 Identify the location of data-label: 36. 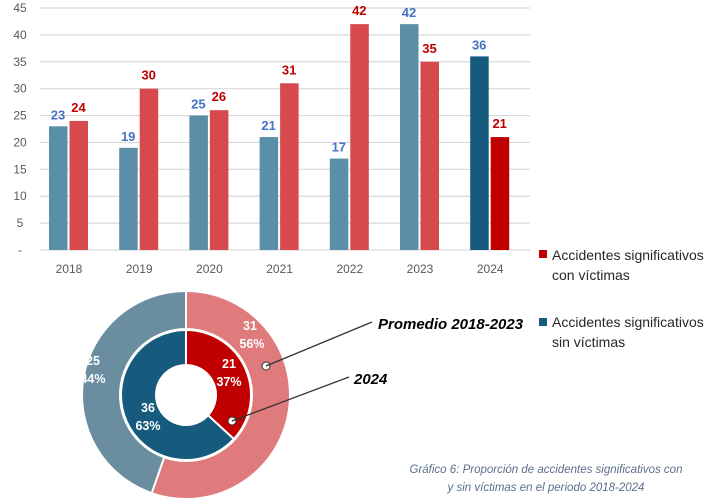
(479, 44).